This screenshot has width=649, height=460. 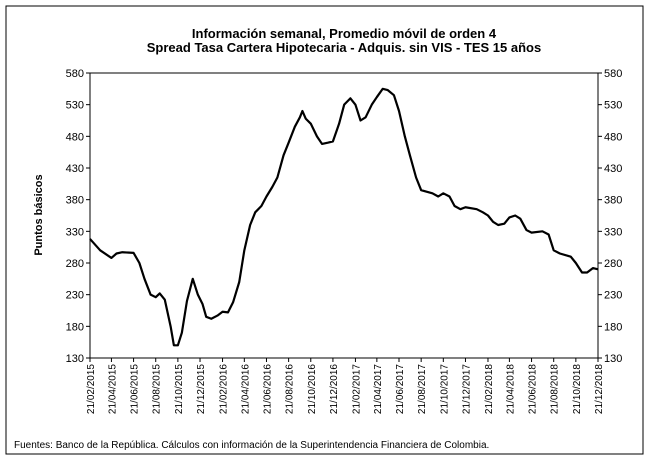 What do you see at coordinates (613, 264) in the screenshot?
I see `y2-tick-label: 280` at bounding box center [613, 264].